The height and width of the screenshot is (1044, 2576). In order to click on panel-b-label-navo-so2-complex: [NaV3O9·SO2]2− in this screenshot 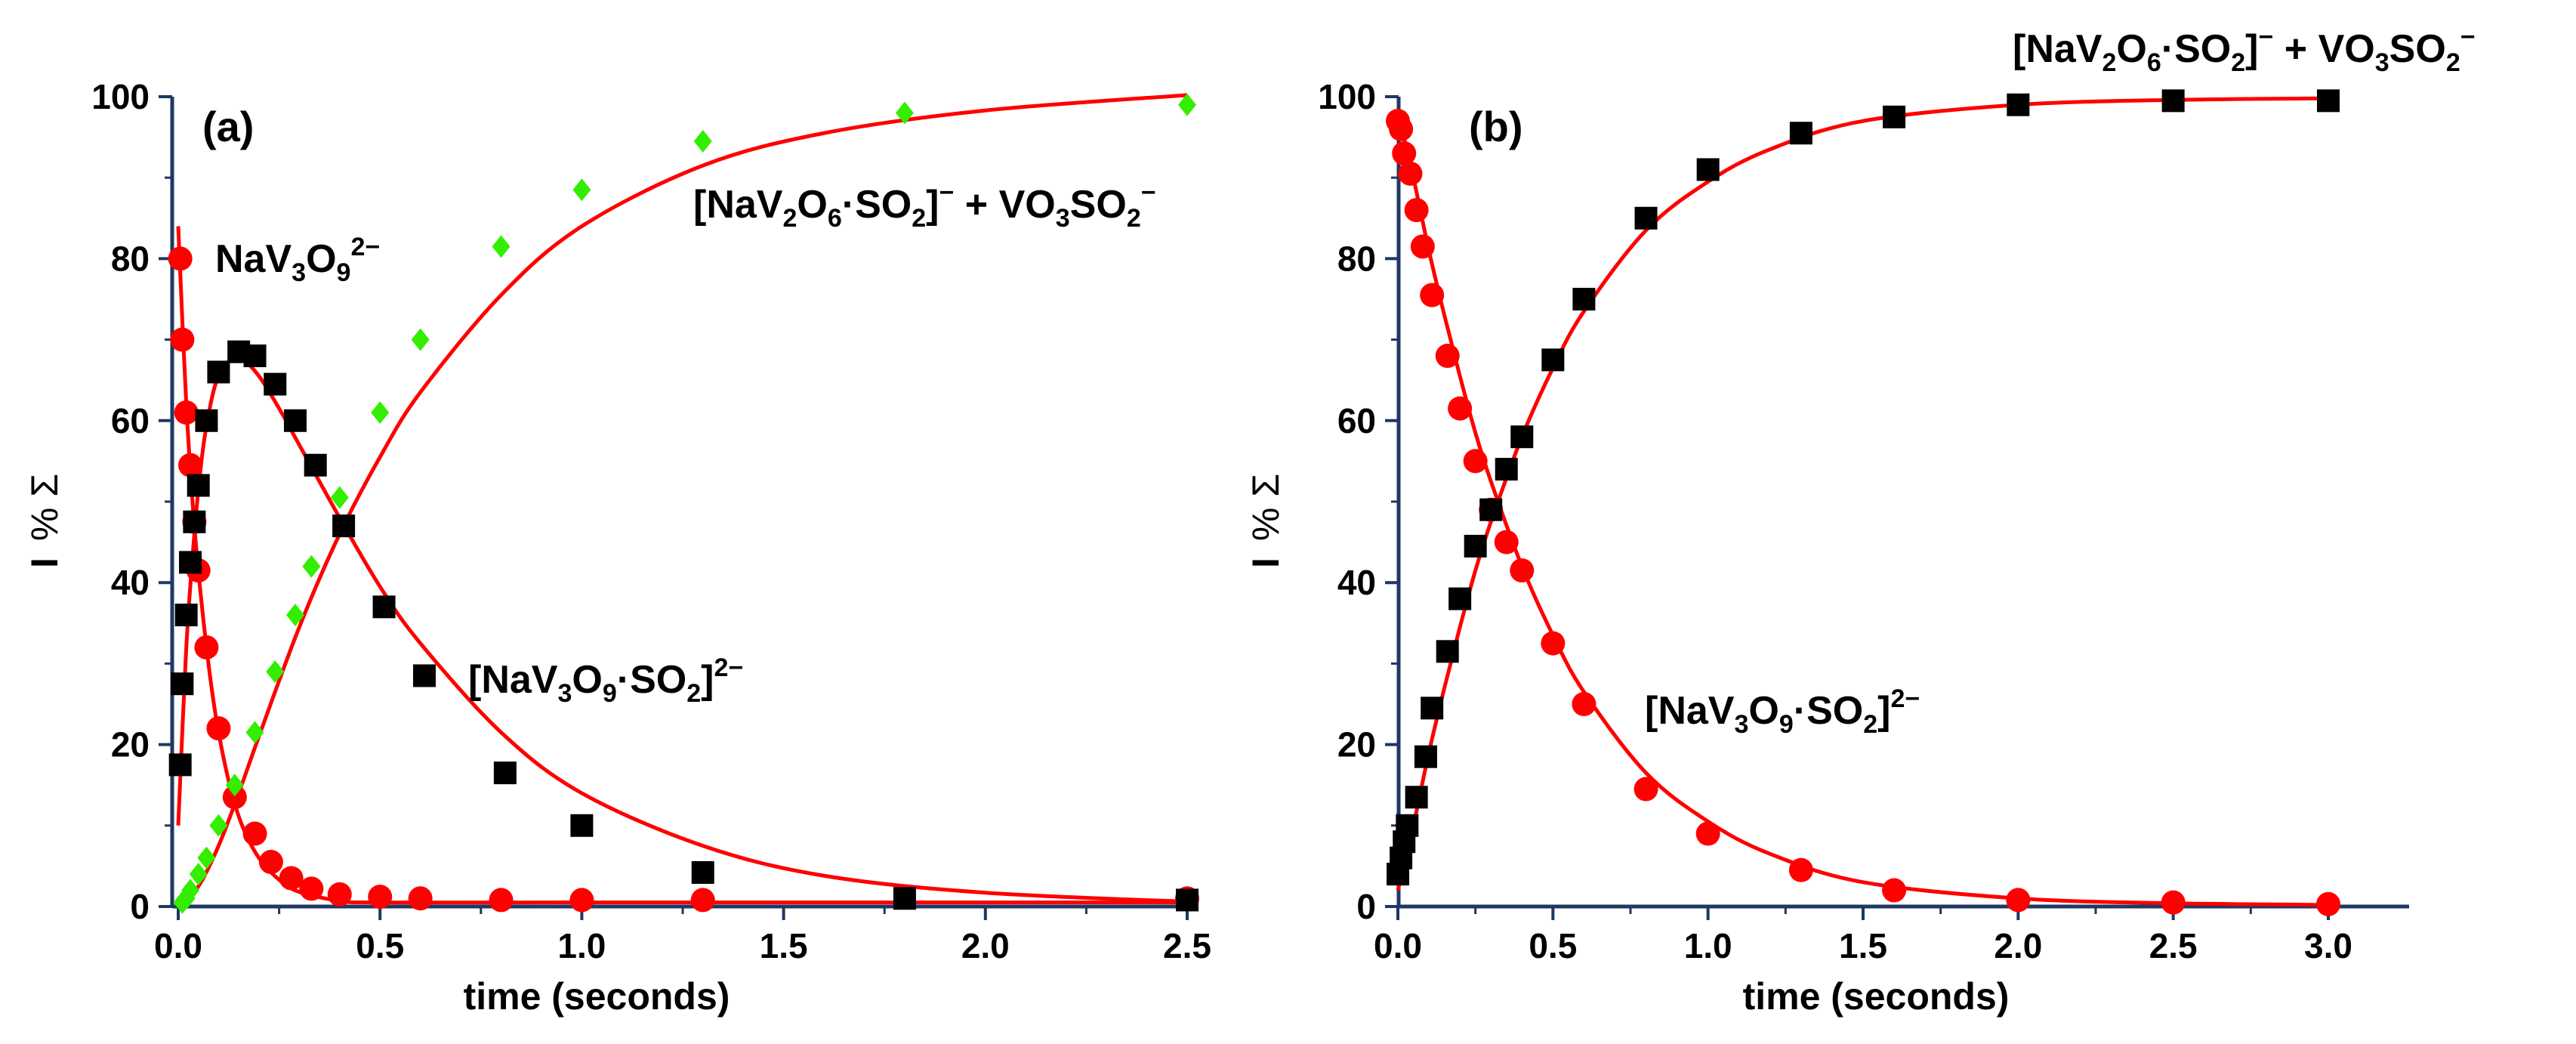, I will do `click(1782, 712)`.